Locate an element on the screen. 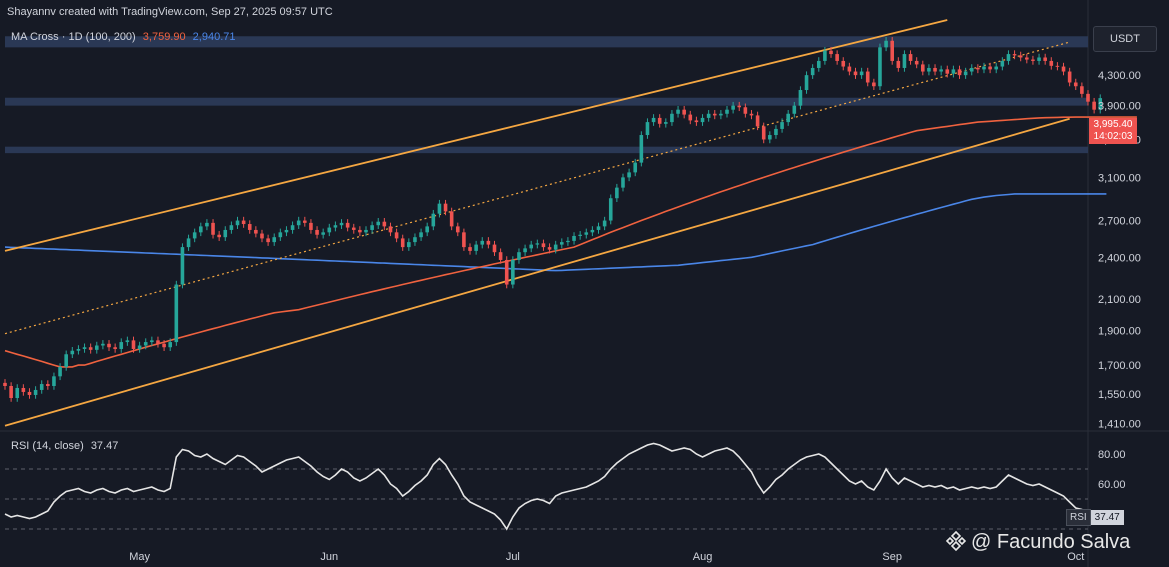  ma-legend-title: MA Cross · 1D (100, 200) is located at coordinates (73, 37).